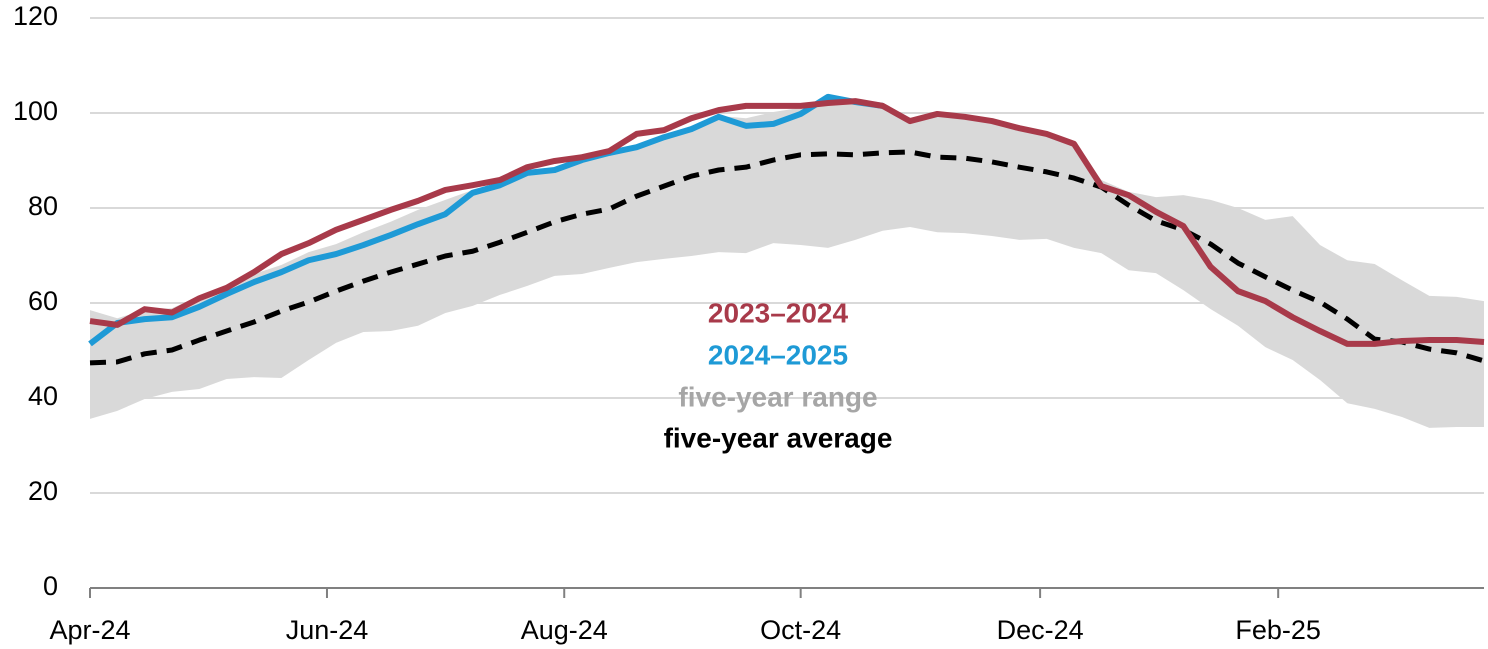 This screenshot has width=1488, height=649. Describe the element at coordinates (43, 491) in the screenshot. I see `y-tick-label: 20` at that location.